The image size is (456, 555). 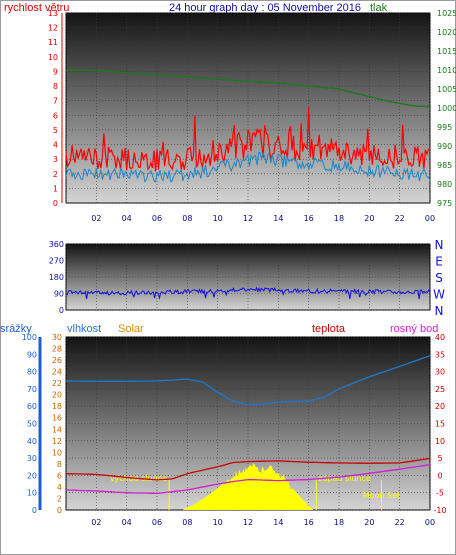 What do you see at coordinates (309, 522) in the screenshot?
I see `temperature-x-tick-label: 16` at bounding box center [309, 522].